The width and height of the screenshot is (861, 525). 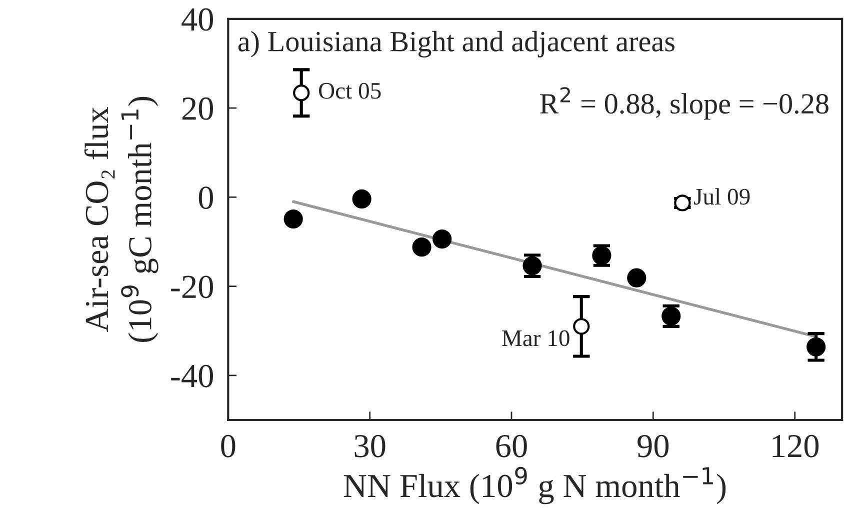 I want to click on annotation: Mar 10, so click(x=536, y=338).